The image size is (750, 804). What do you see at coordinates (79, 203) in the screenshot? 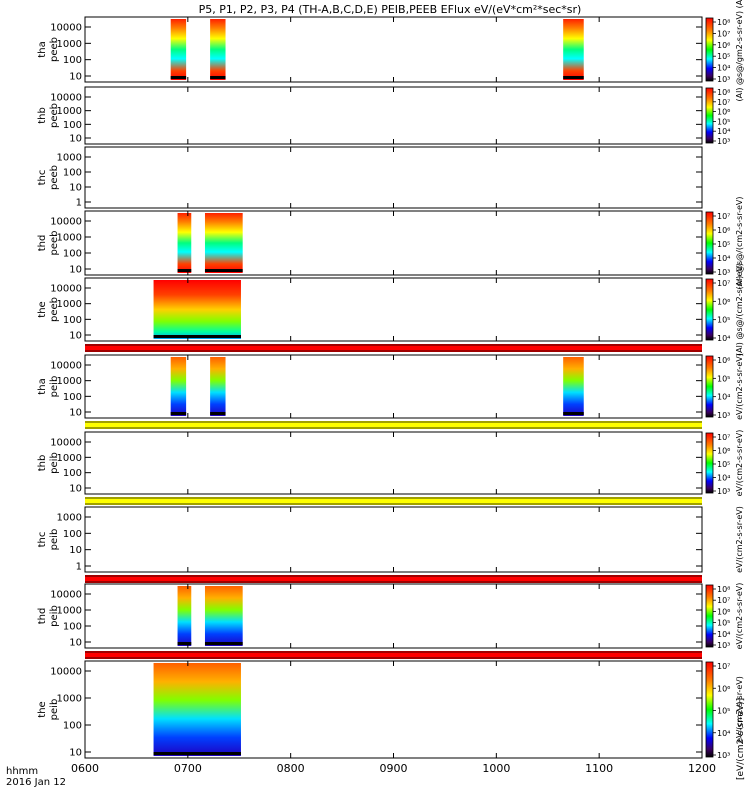
I see `y-tick-label: 1` at bounding box center [79, 203].